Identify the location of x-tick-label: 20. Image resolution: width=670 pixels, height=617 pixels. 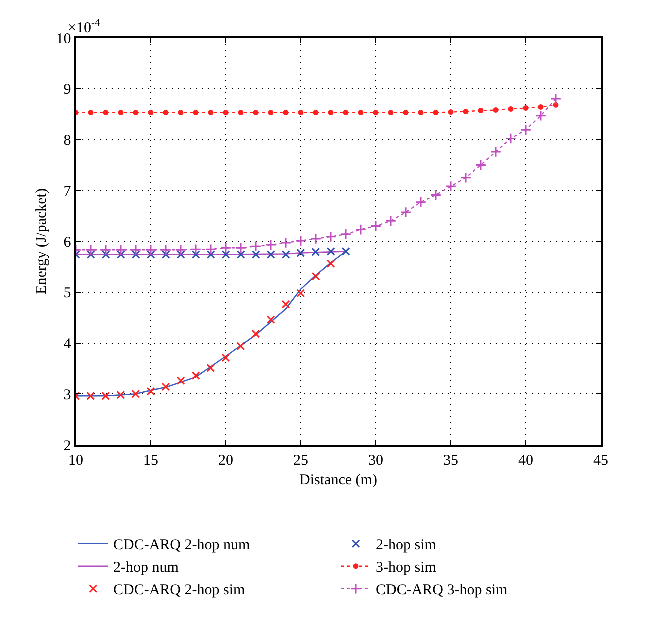
(226, 460).